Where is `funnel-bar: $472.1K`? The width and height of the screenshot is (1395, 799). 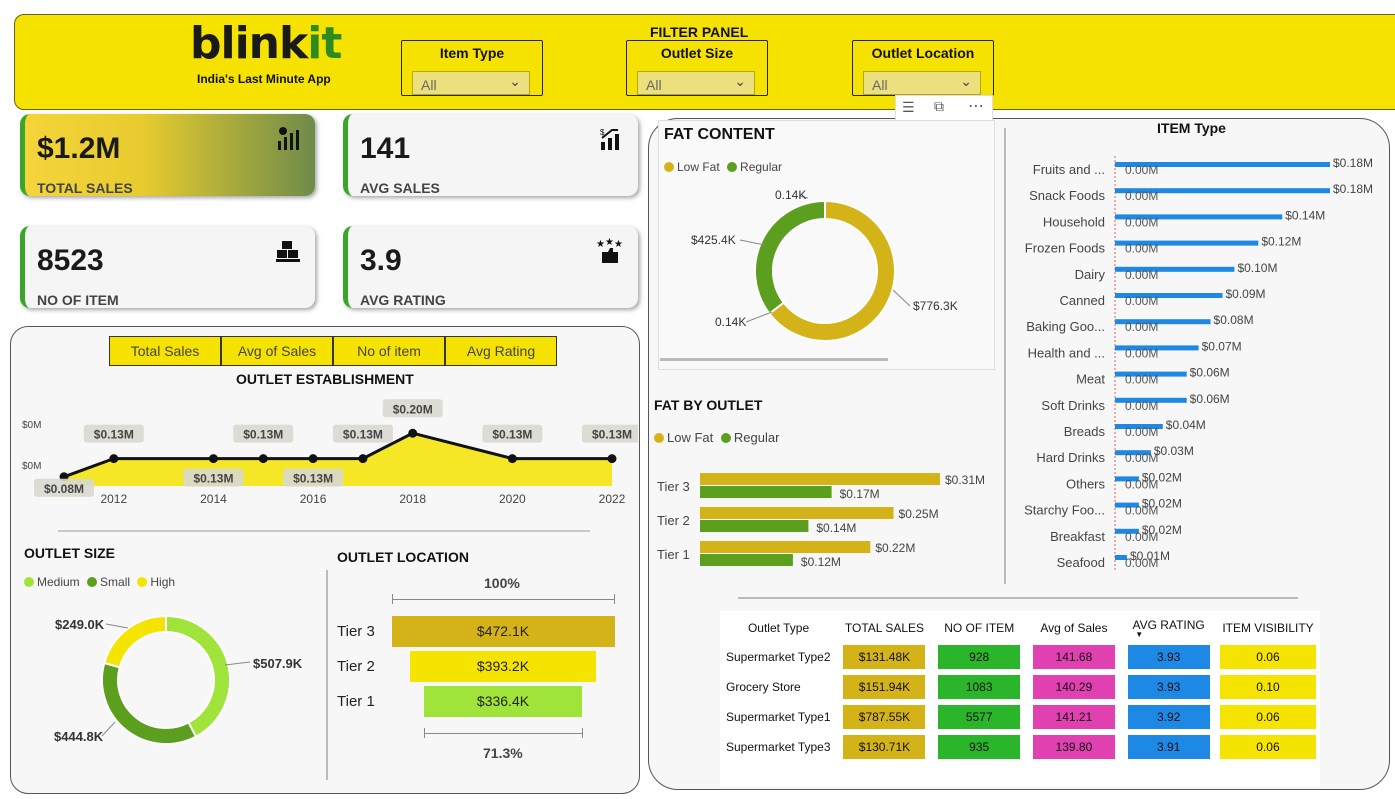 funnel-bar: $472.1K is located at coordinates (503, 631).